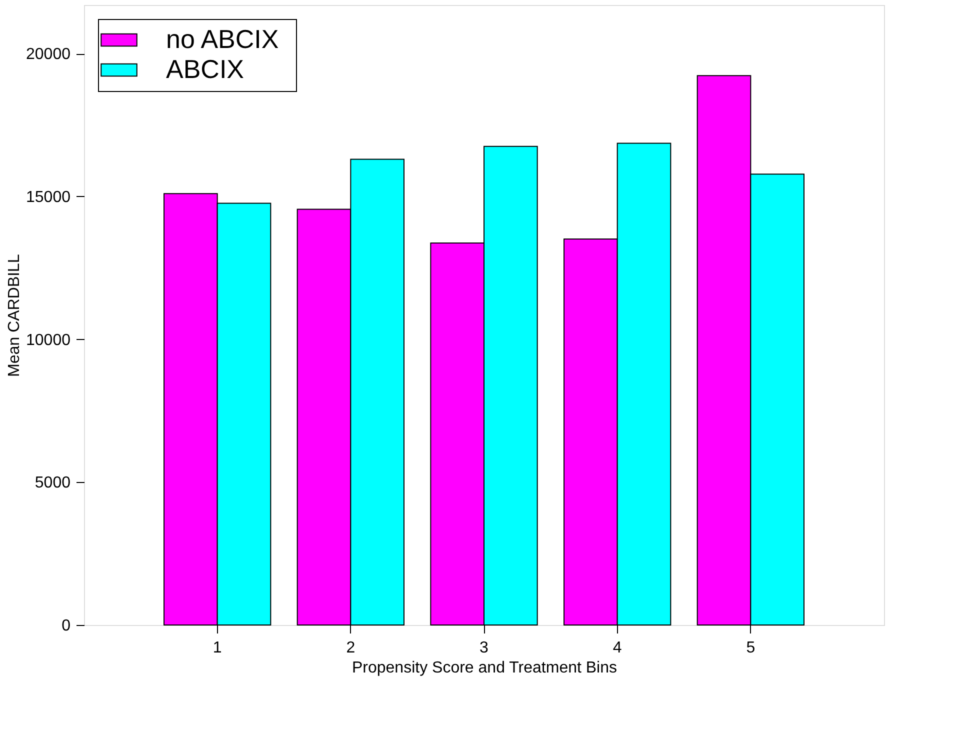 The height and width of the screenshot is (735, 958). Describe the element at coordinates (485, 668) in the screenshot. I see `x-axis-title: Propensity Score and Treatment Bins` at that location.